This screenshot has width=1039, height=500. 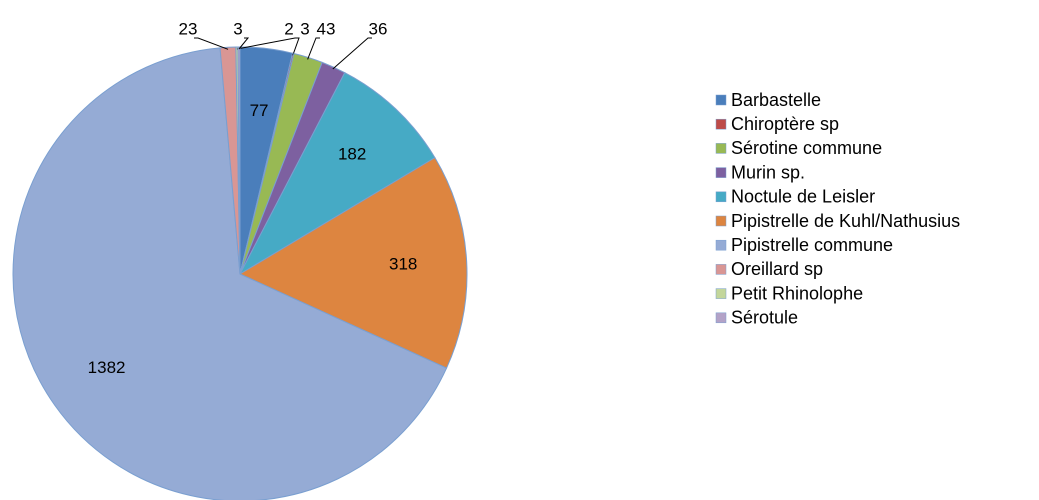 What do you see at coordinates (806, 148) in the screenshot?
I see `legend-label: Sérotine commune` at bounding box center [806, 148].